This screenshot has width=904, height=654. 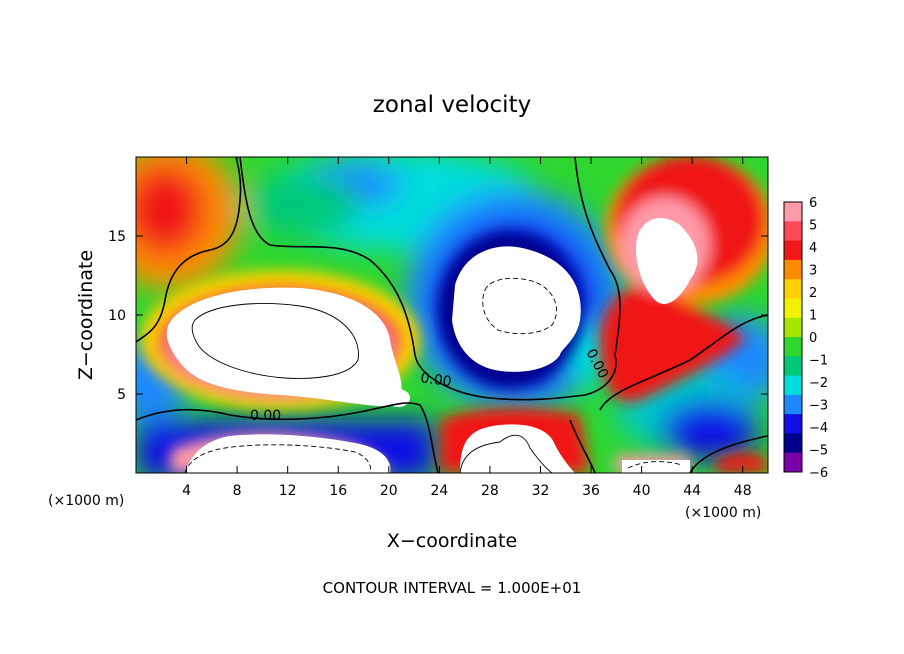 What do you see at coordinates (728, 454) in the screenshot?
I see `zero-contour-bottom-right` at bounding box center [728, 454].